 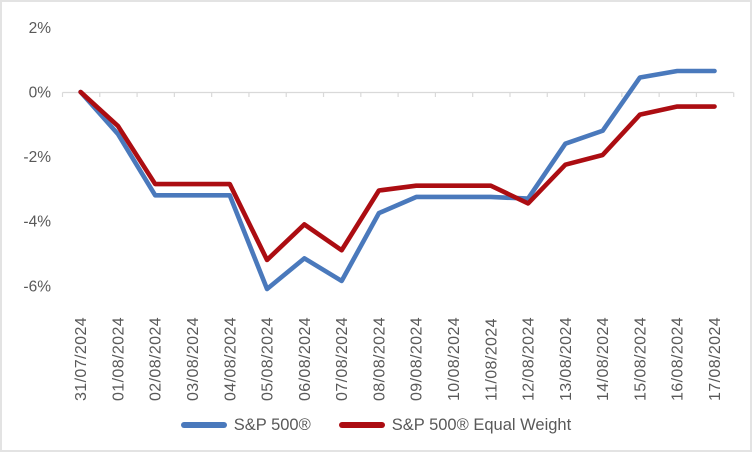 What do you see at coordinates (37, 222) in the screenshot?
I see `y-axis-label: -4%` at bounding box center [37, 222].